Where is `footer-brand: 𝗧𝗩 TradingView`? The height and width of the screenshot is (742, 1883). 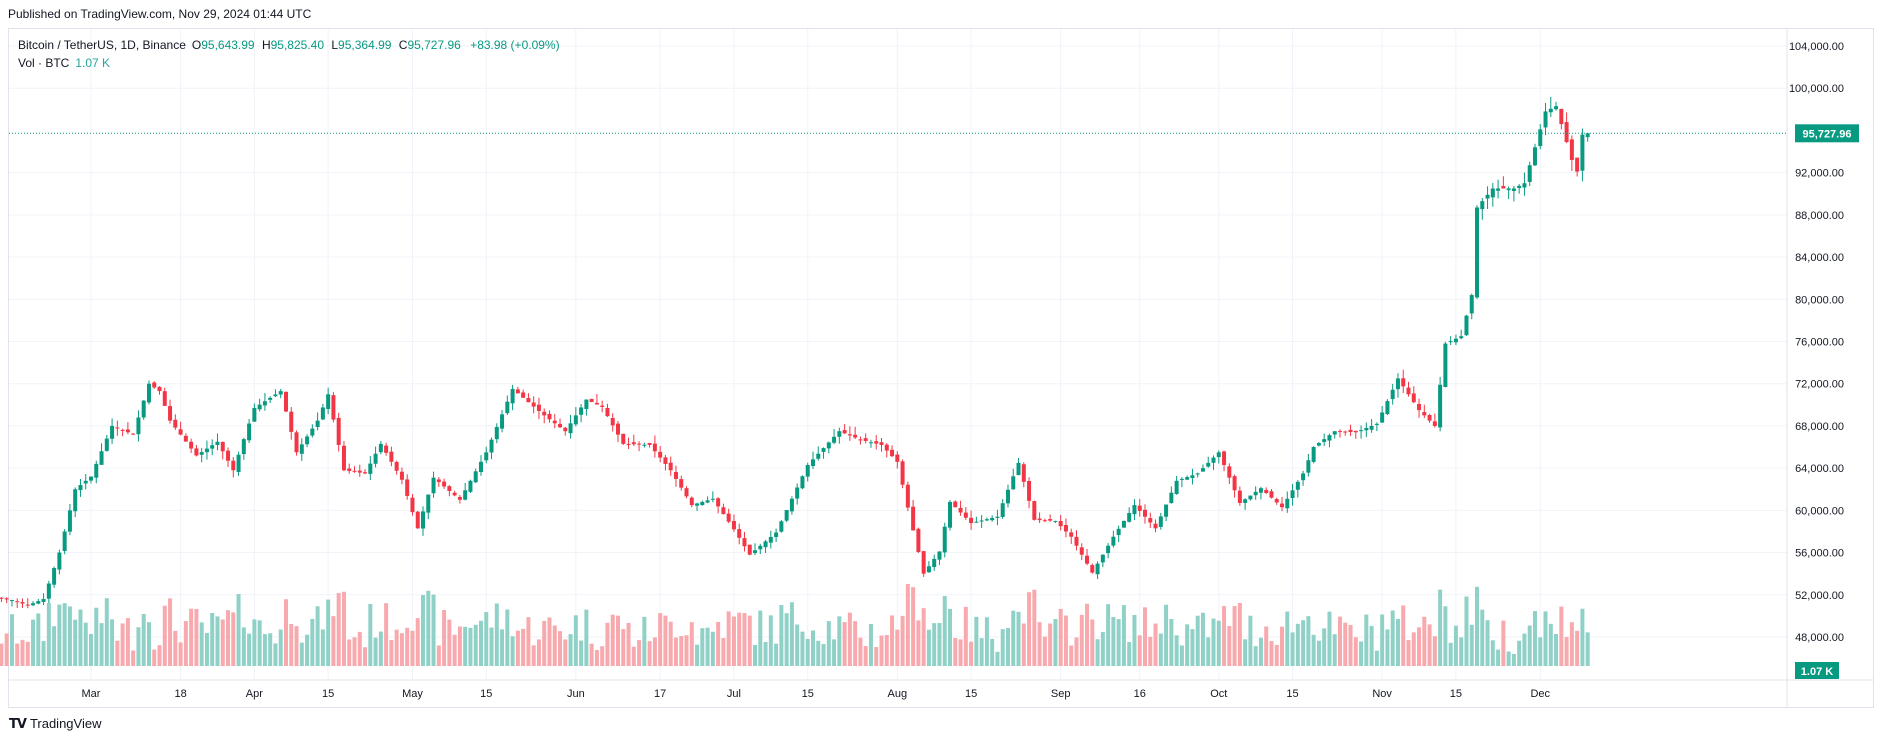
footer-brand: 𝗧𝗩 TradingView is located at coordinates (55, 724).